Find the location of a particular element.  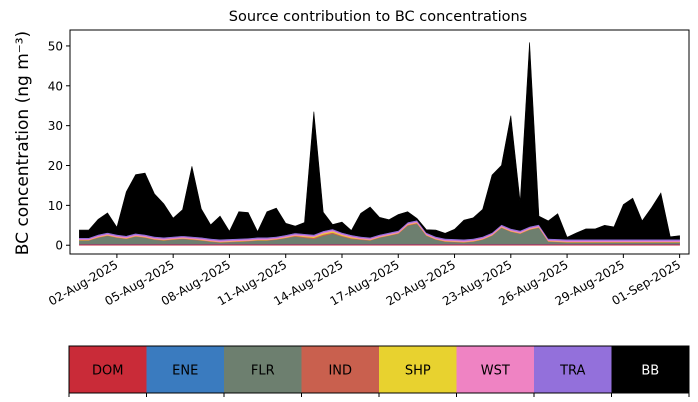

chart-title: Source contribution to BC concentrations is located at coordinates (378, 17).